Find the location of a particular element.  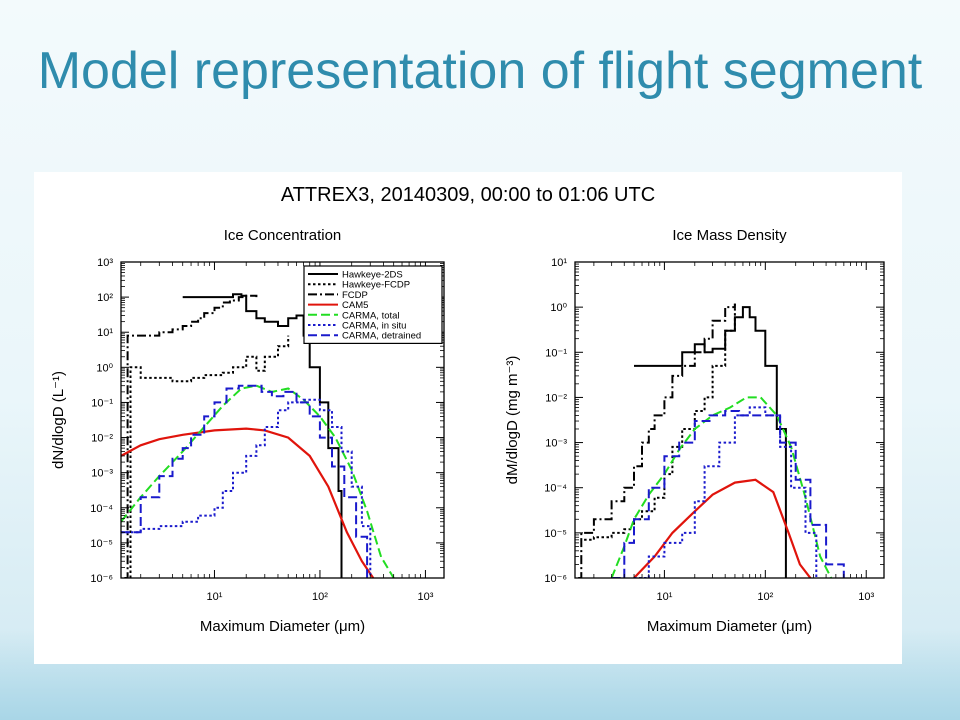

legend-label: Hawkeye-FCDP is located at coordinates (376, 285).